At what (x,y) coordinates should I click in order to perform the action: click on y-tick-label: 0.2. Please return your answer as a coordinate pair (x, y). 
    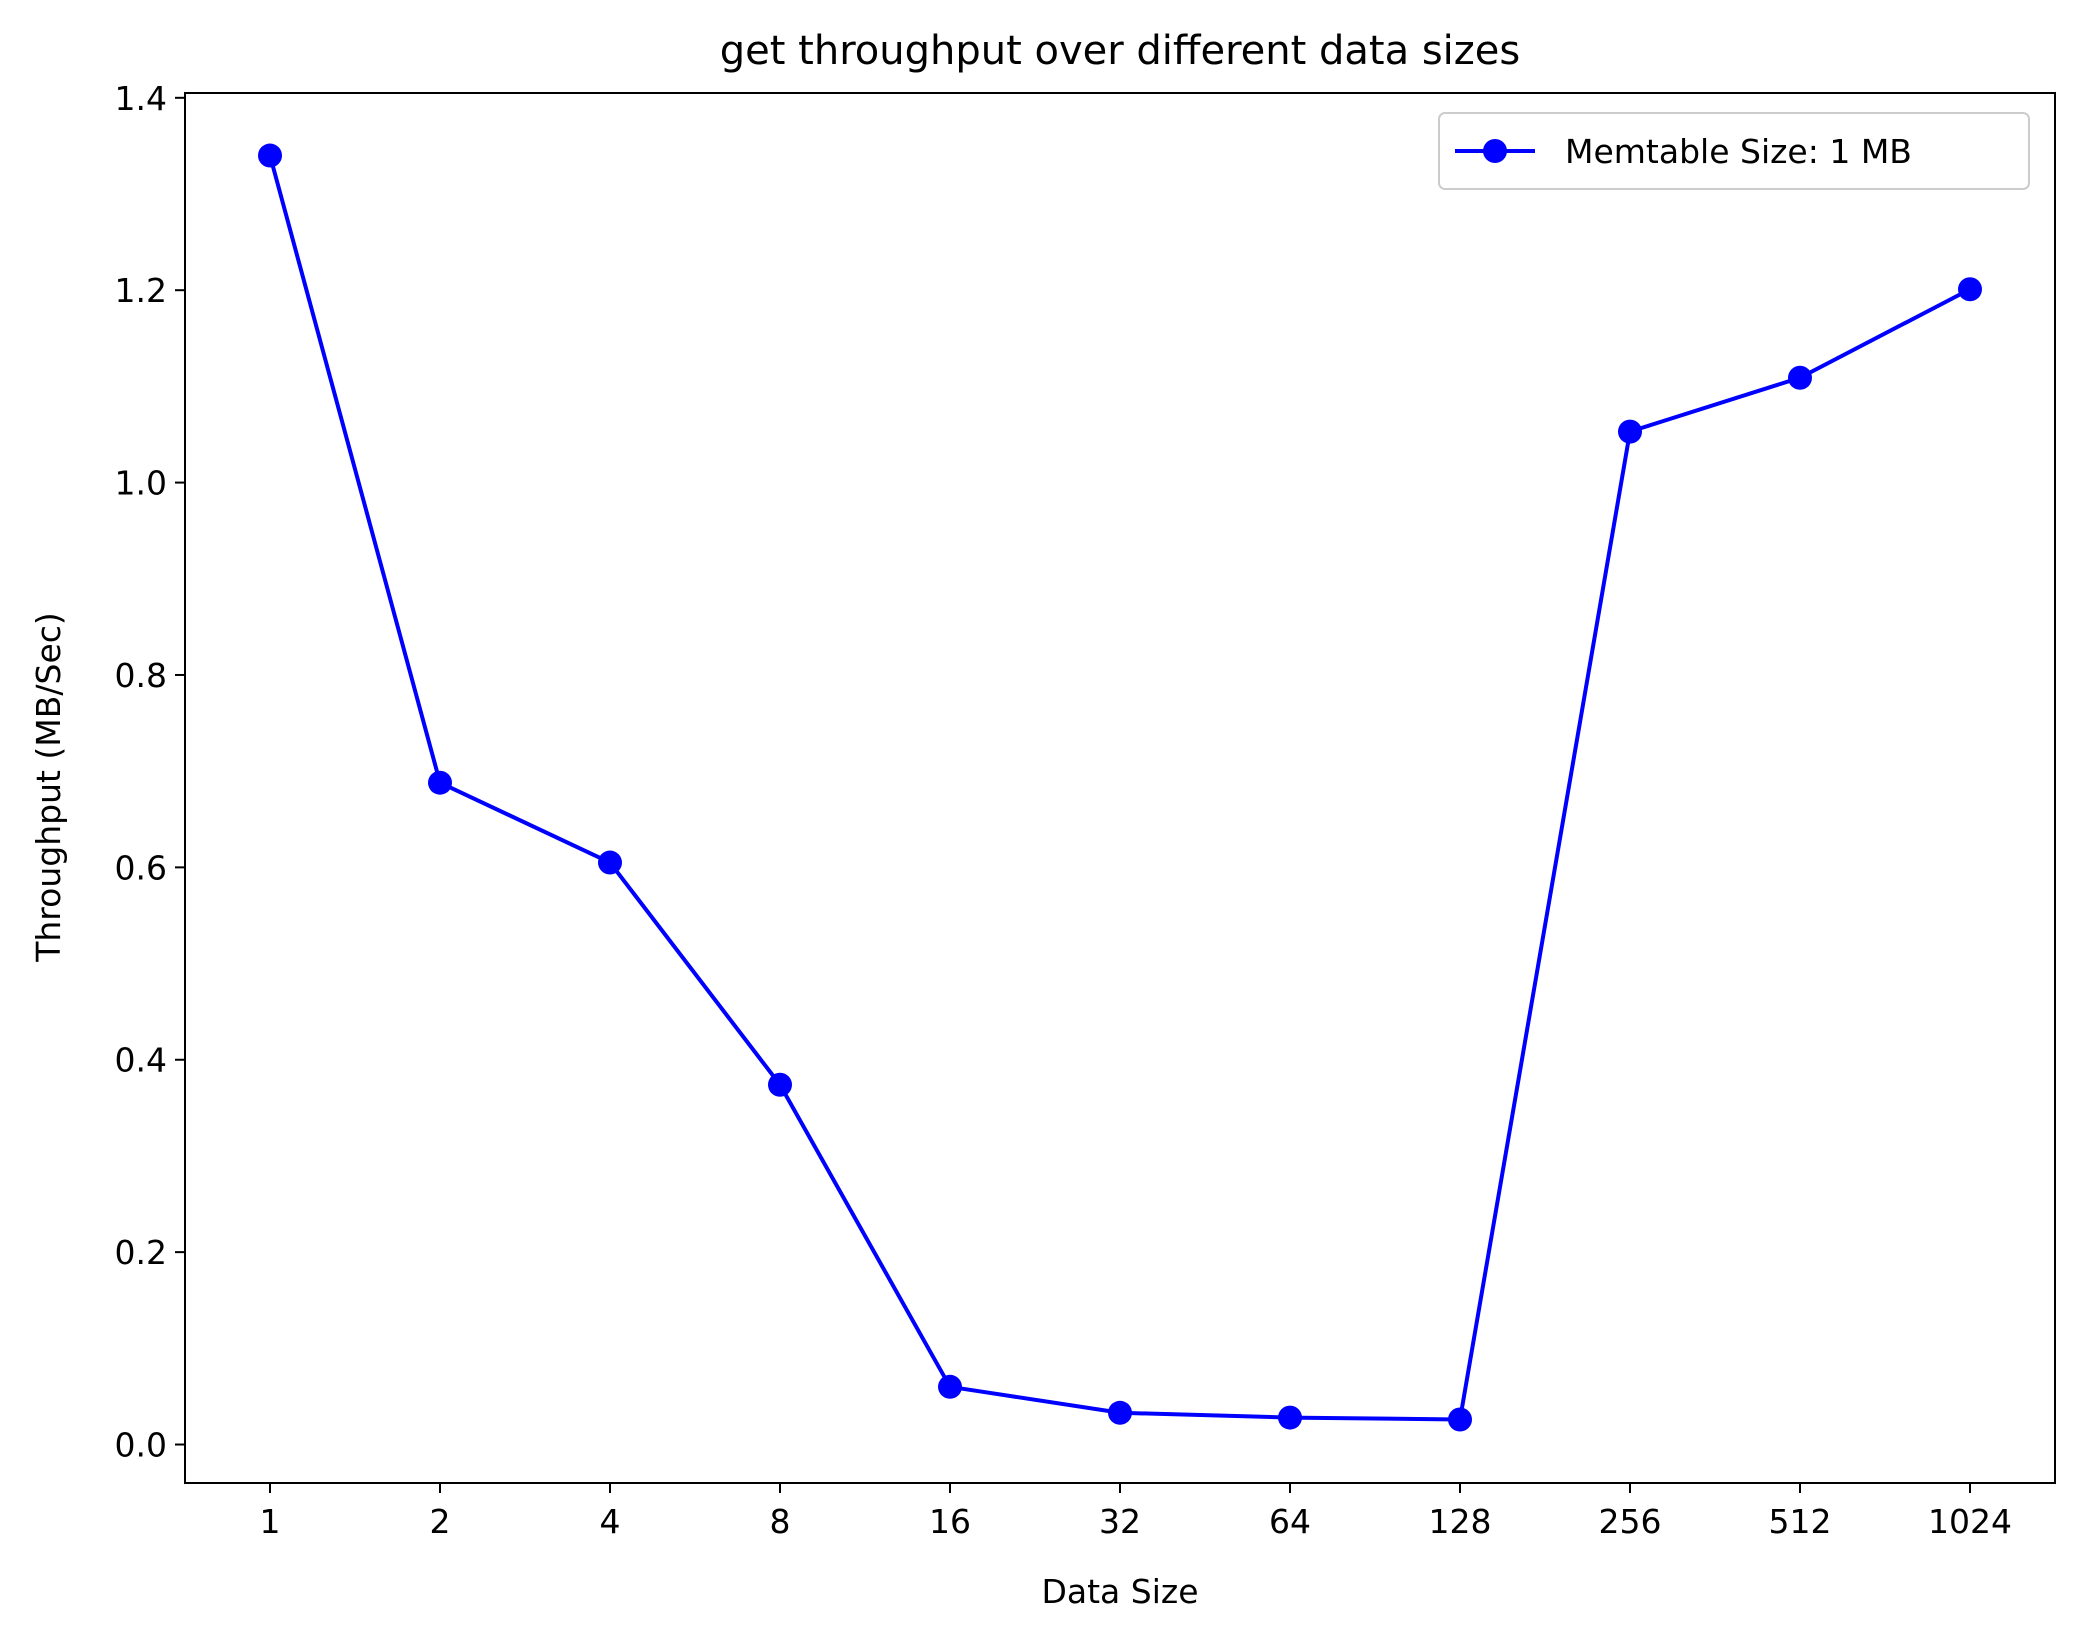
    Looking at the image, I should click on (141, 1252).